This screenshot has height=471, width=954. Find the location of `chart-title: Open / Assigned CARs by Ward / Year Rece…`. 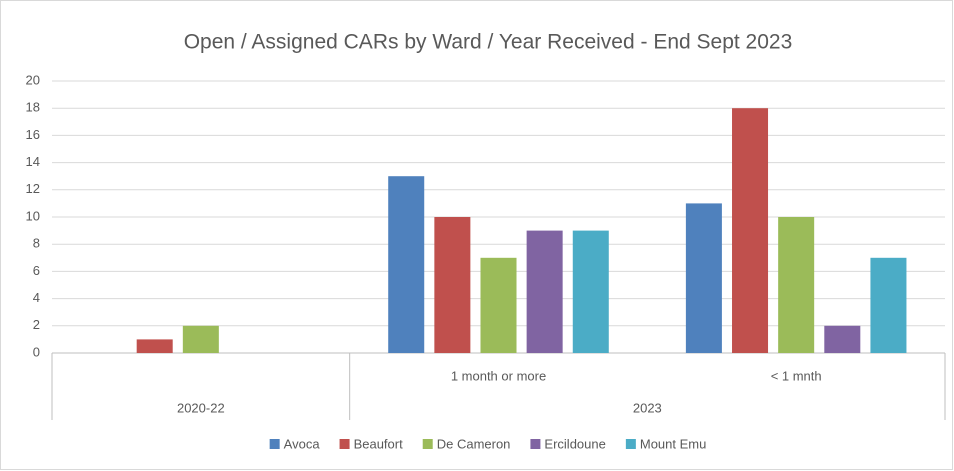

chart-title: Open / Assigned CARs by Ward / Year Rece… is located at coordinates (488, 42).